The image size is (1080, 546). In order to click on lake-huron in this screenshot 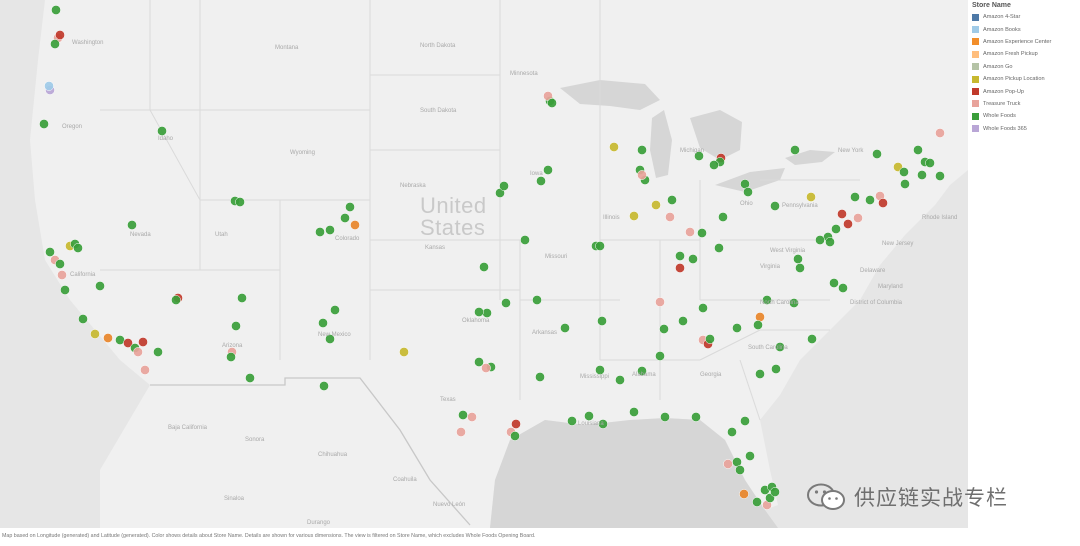, I will do `click(716, 135)`.